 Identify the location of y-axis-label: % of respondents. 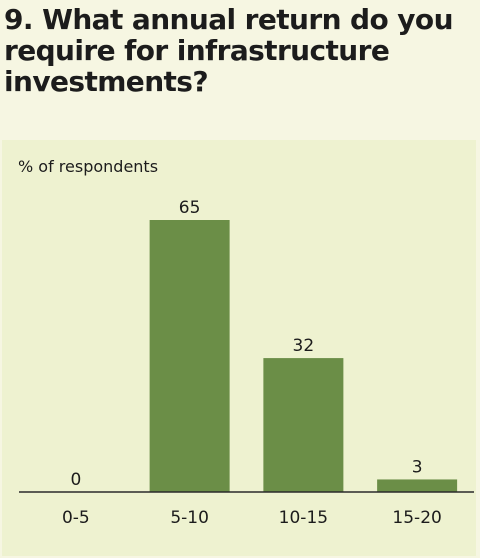
(88, 166).